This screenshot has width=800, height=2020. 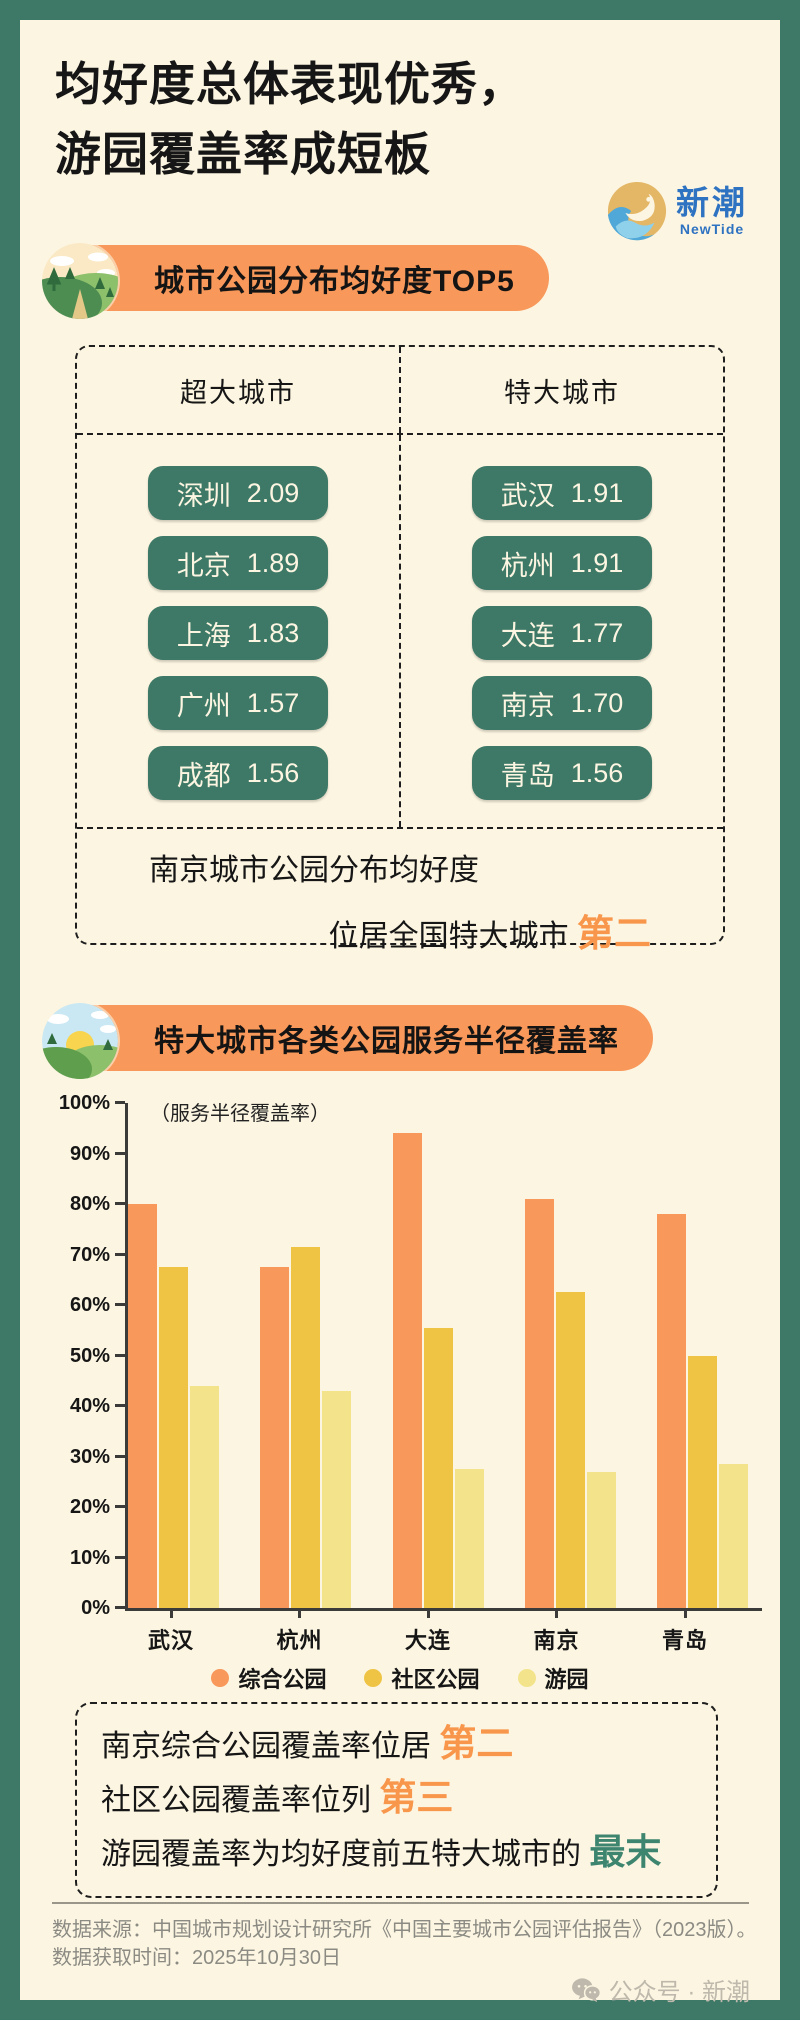 What do you see at coordinates (314, 870) in the screenshot?
I see `ranking-note-line1: 南京城市公园分布均好度` at bounding box center [314, 870].